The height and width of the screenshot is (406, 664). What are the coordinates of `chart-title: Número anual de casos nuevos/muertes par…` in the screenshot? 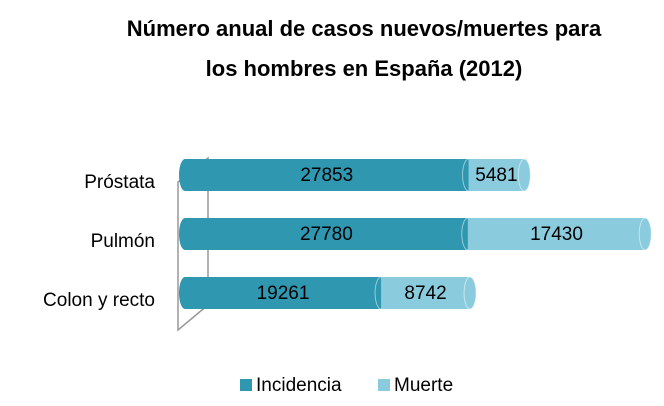 It's located at (364, 28).